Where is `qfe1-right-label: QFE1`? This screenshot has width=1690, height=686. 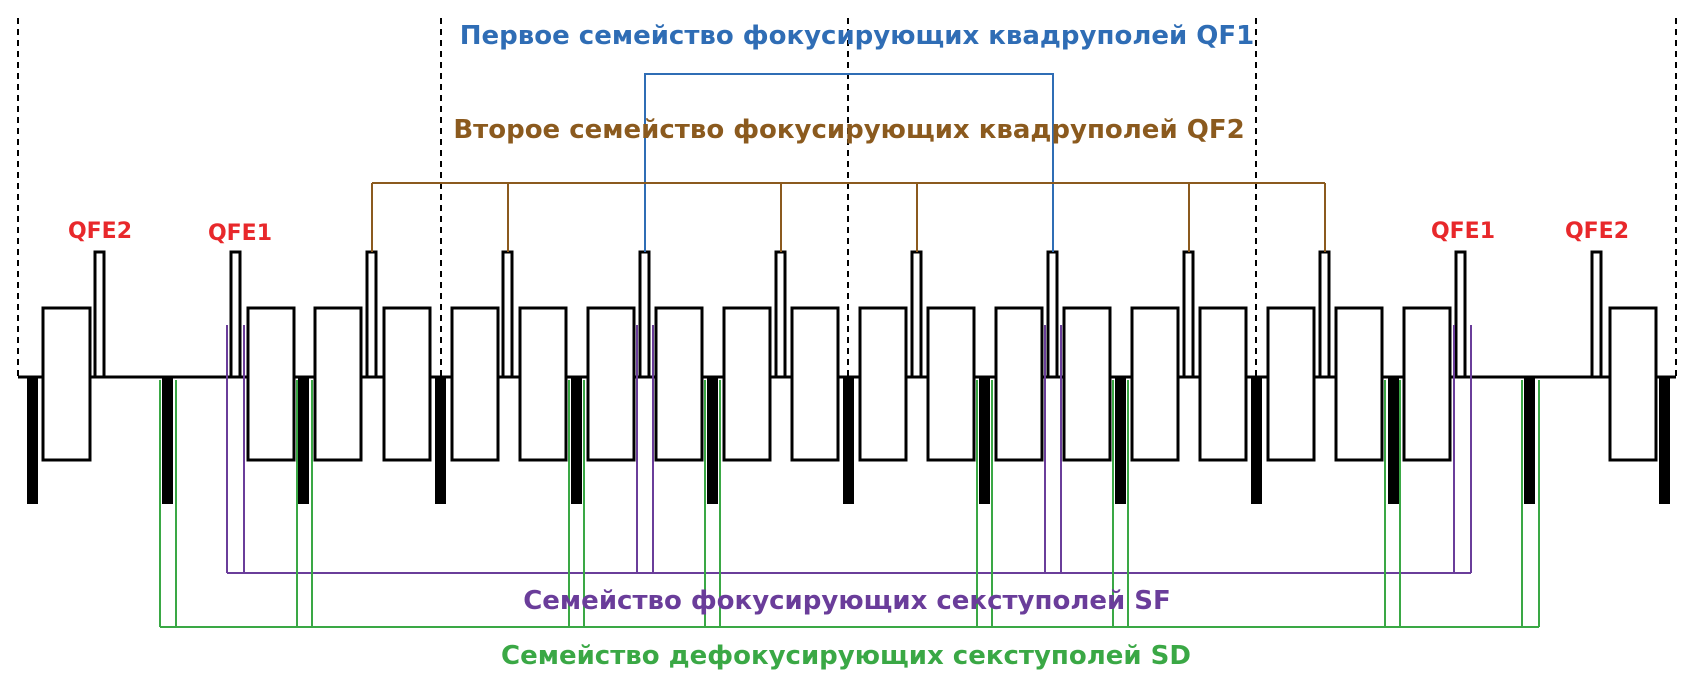
qfe1-right-label: QFE1 is located at coordinates (1463, 231).